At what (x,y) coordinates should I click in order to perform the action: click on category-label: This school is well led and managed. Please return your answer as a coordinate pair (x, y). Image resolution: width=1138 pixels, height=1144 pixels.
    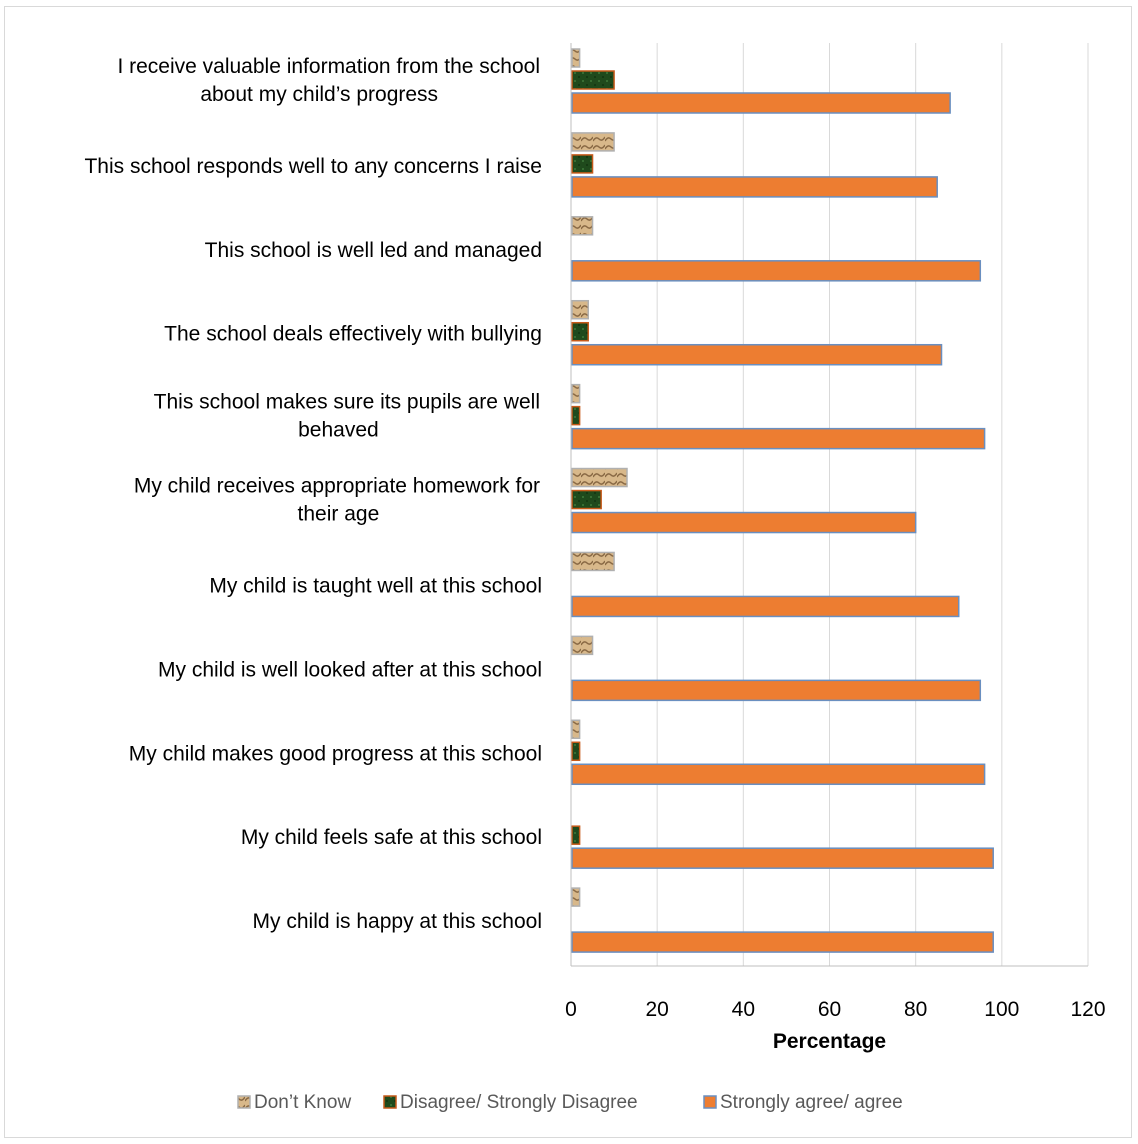
    Looking at the image, I should click on (373, 250).